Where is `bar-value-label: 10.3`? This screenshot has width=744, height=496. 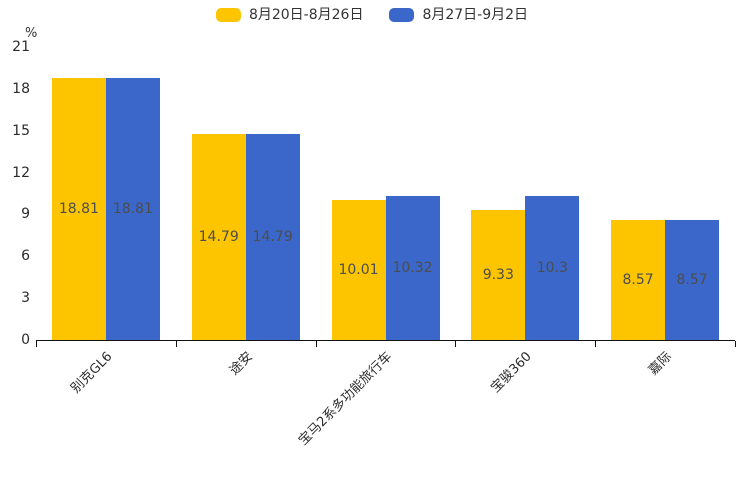
bar-value-label: 10.3 is located at coordinates (552, 268).